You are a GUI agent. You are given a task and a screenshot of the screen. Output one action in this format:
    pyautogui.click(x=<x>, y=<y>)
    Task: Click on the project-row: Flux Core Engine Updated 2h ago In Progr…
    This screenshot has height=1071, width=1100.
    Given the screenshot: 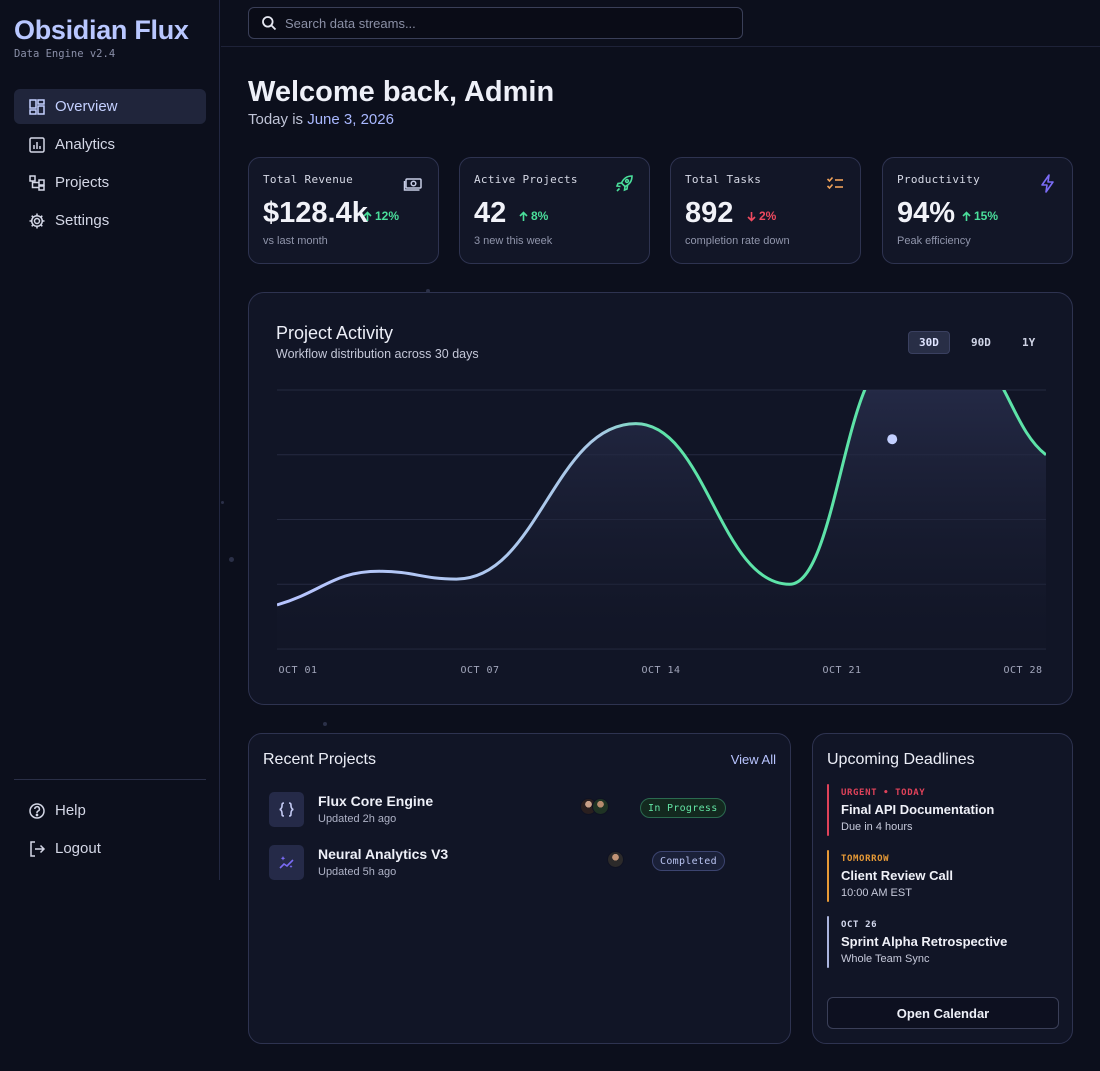 What is the action you would take?
    pyautogui.click(x=524, y=810)
    